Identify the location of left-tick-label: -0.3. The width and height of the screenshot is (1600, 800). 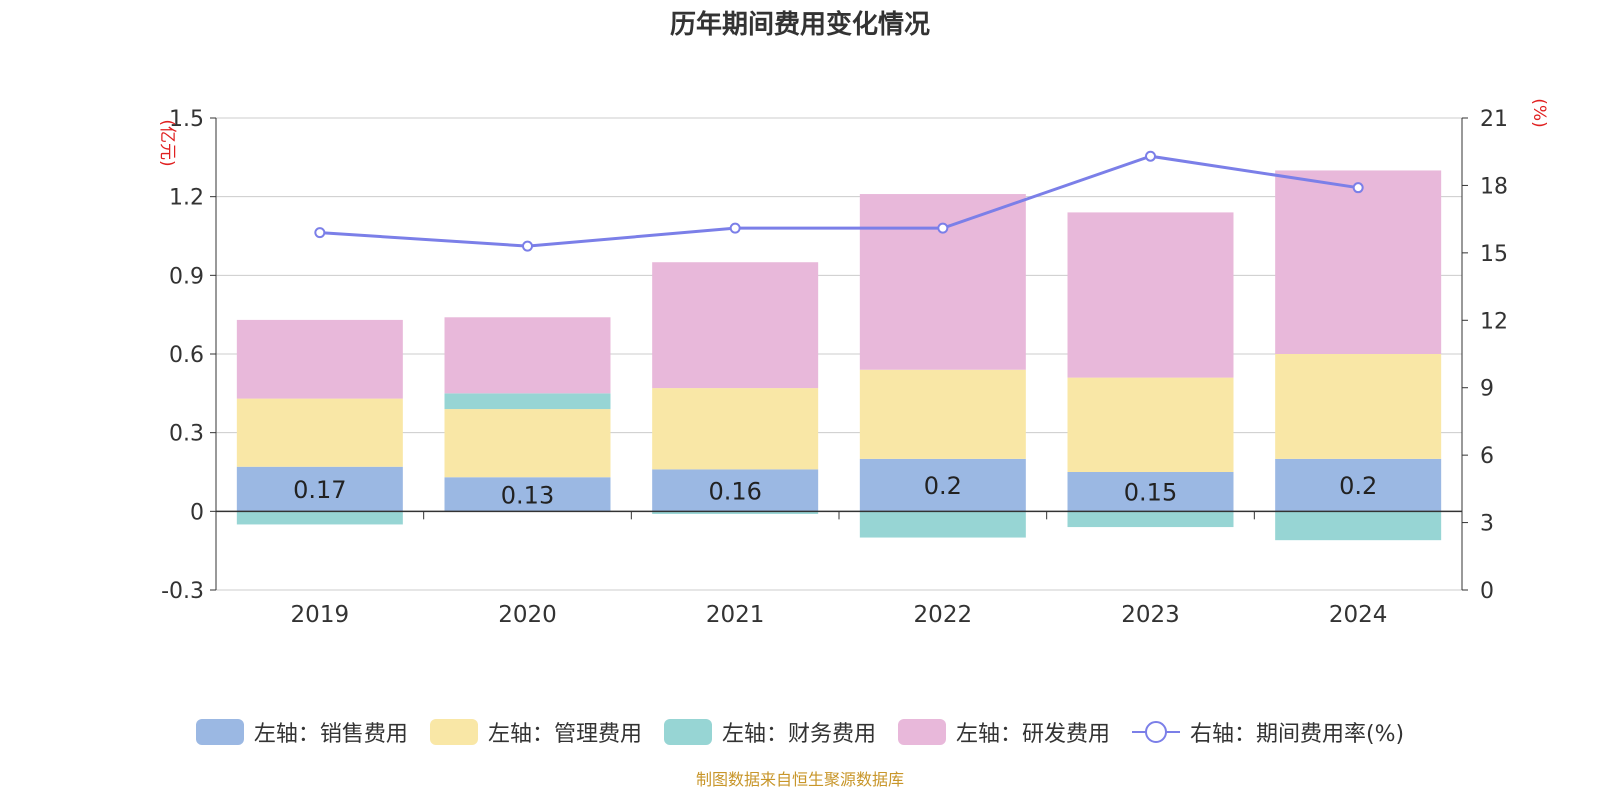
(182, 591).